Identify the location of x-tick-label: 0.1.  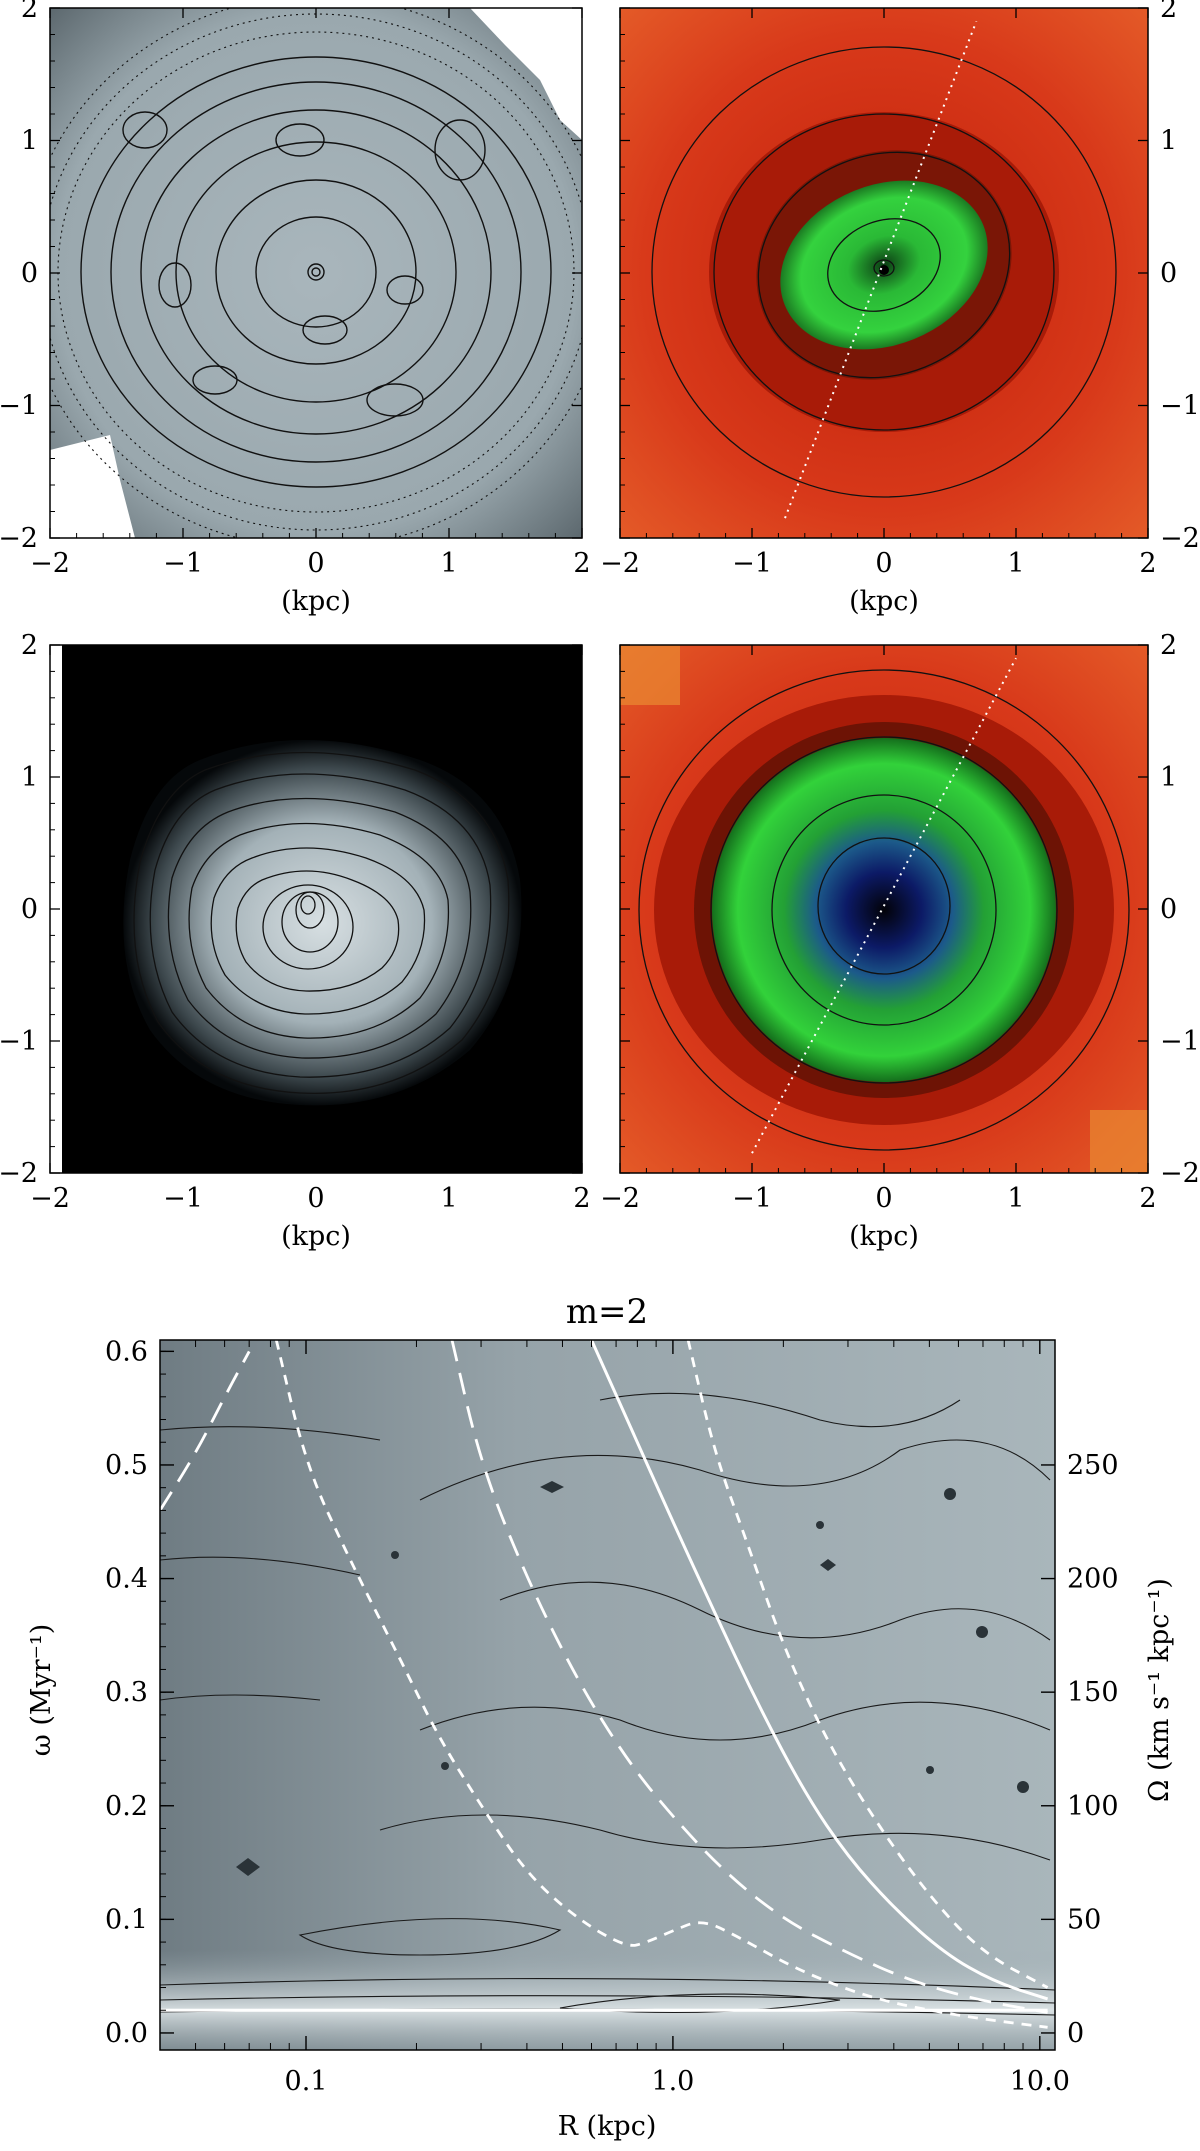
(306, 2081).